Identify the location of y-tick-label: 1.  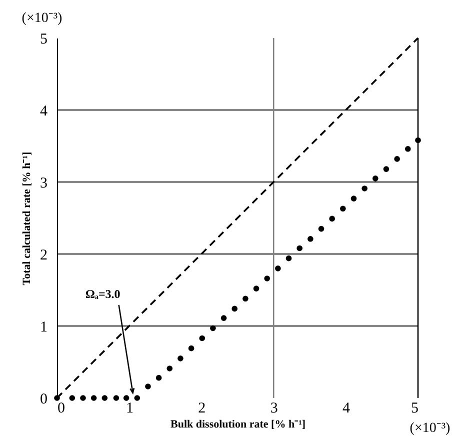
(44, 328).